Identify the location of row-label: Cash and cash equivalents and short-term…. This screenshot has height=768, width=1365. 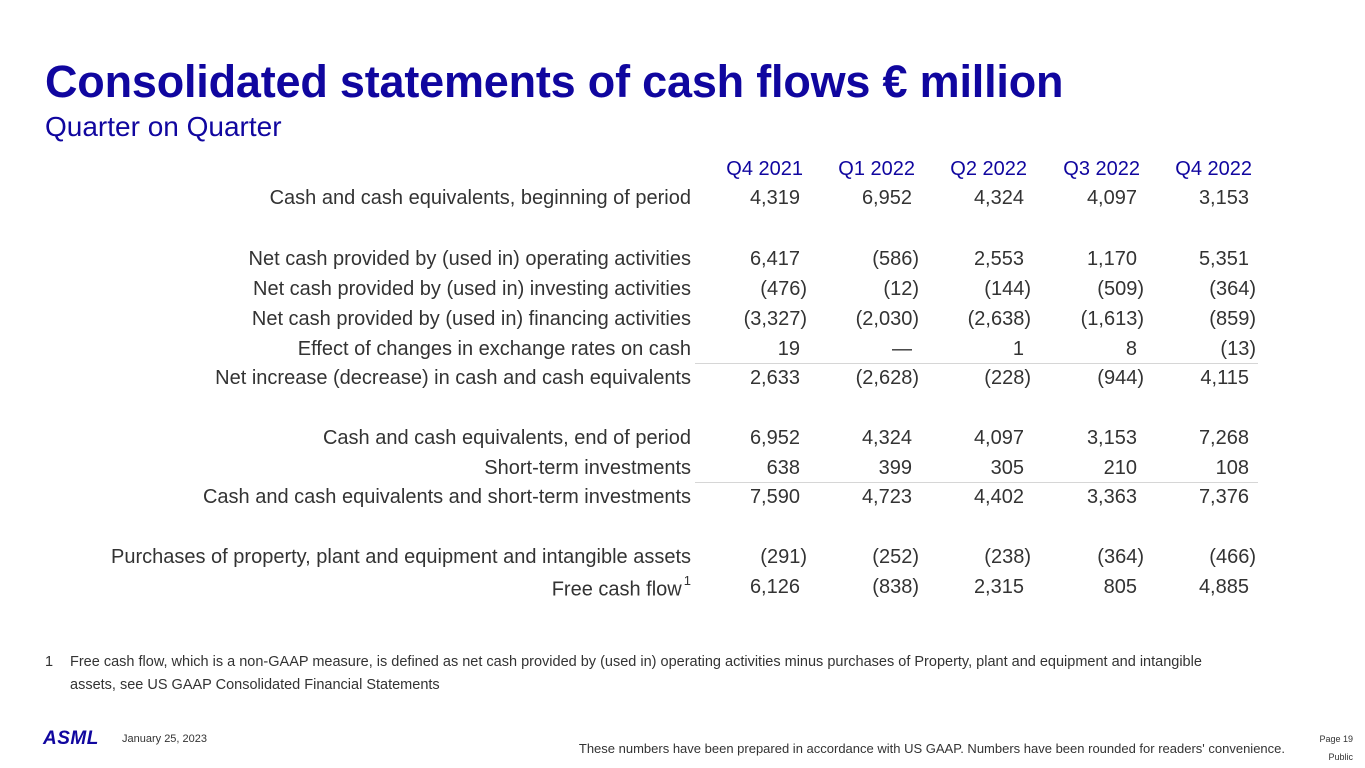
(446, 497).